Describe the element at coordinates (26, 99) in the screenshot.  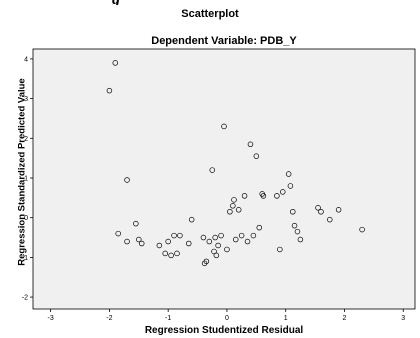
I see `y-tick-label: 3` at that location.